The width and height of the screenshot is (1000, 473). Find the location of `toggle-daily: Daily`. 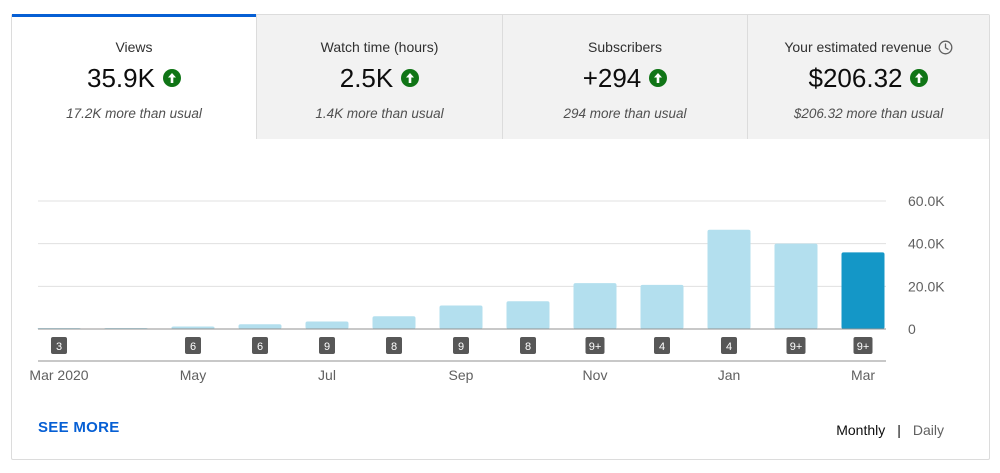

toggle-daily: Daily is located at coordinates (928, 430).